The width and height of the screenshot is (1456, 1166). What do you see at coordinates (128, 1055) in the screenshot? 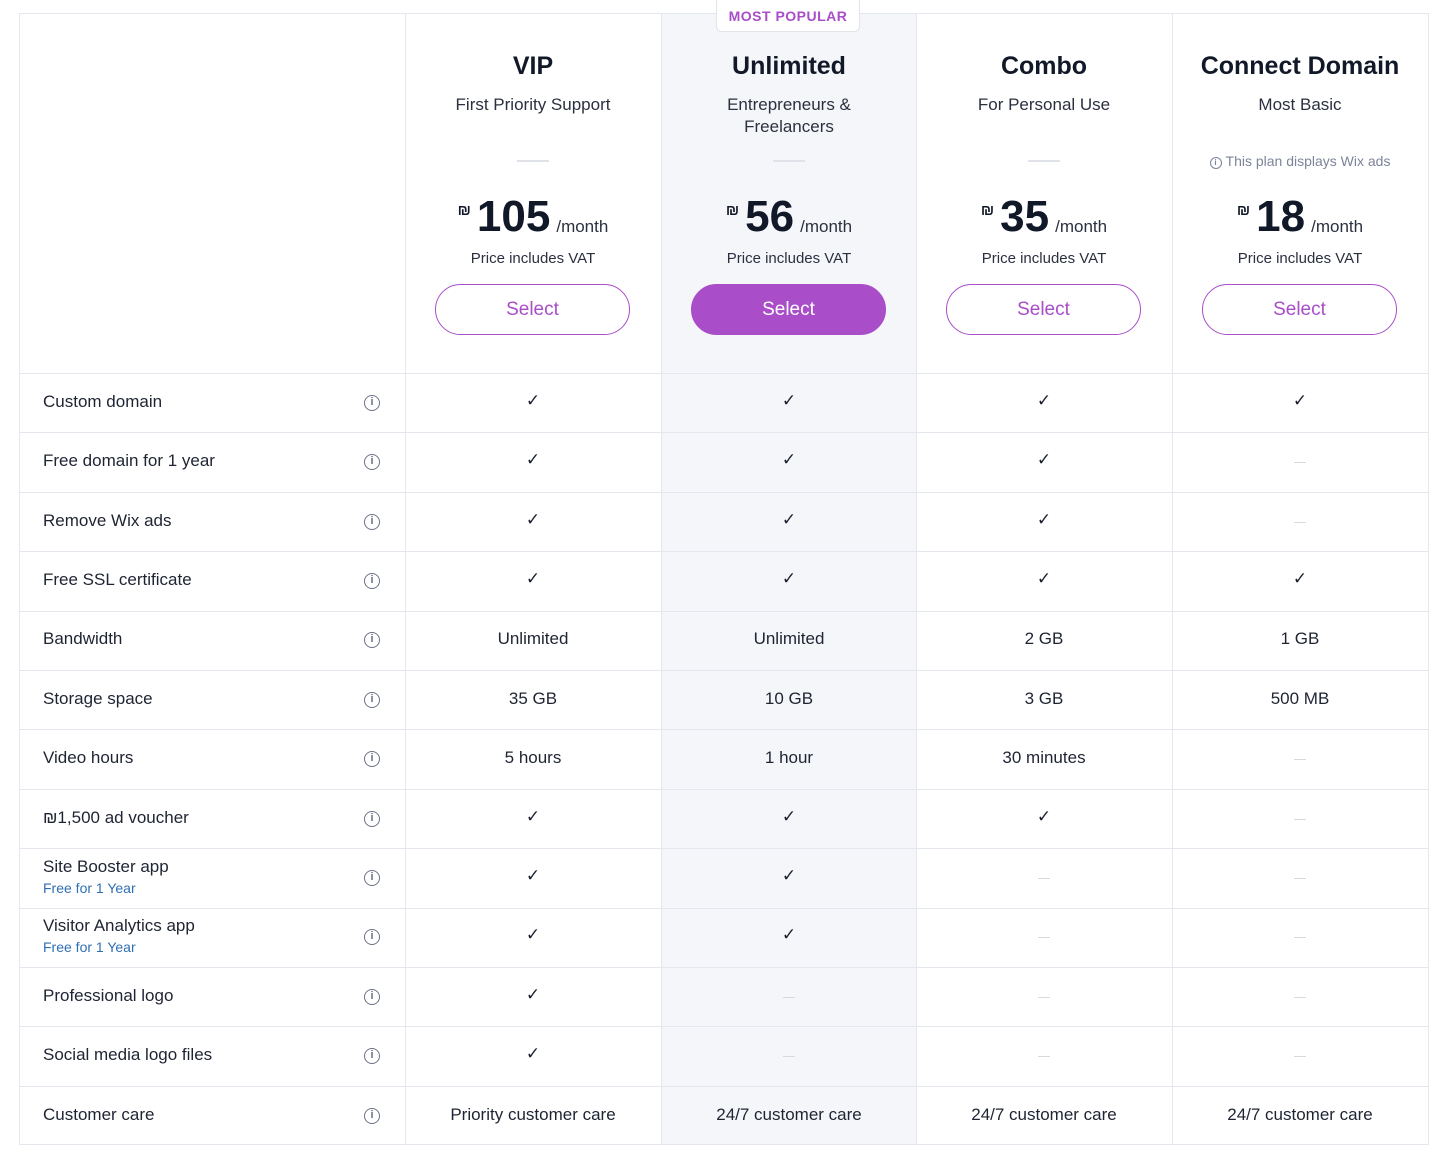
I see `feature-label: Social media logo files` at bounding box center [128, 1055].